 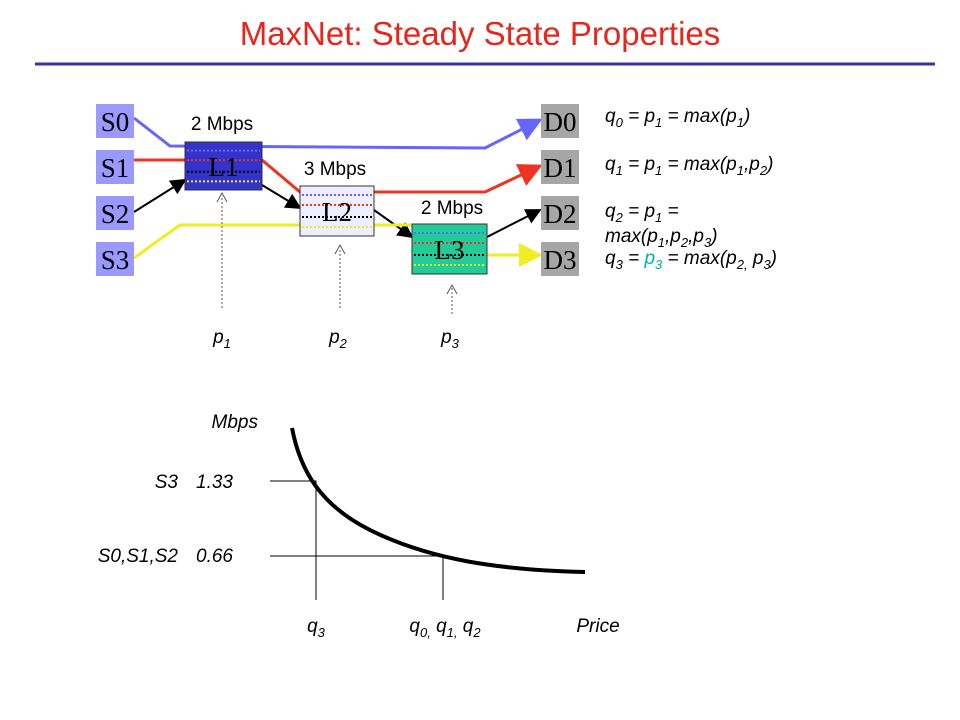 I want to click on x-mark-label: q0,​ q1,​ q2​, so click(x=445, y=628).